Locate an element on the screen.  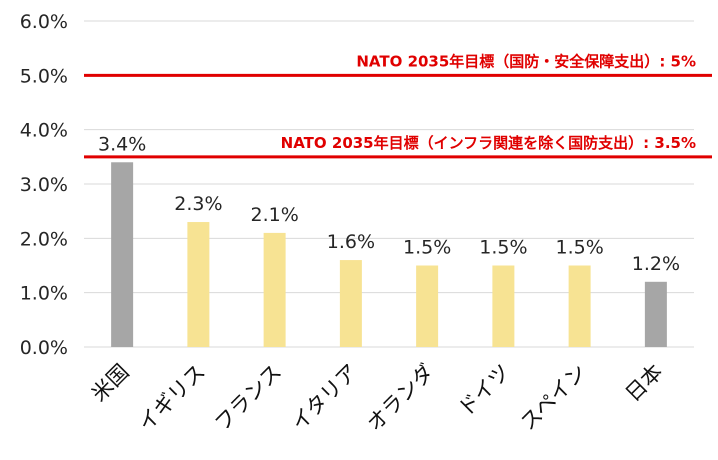
data-label: 1.6% is located at coordinates (351, 242).